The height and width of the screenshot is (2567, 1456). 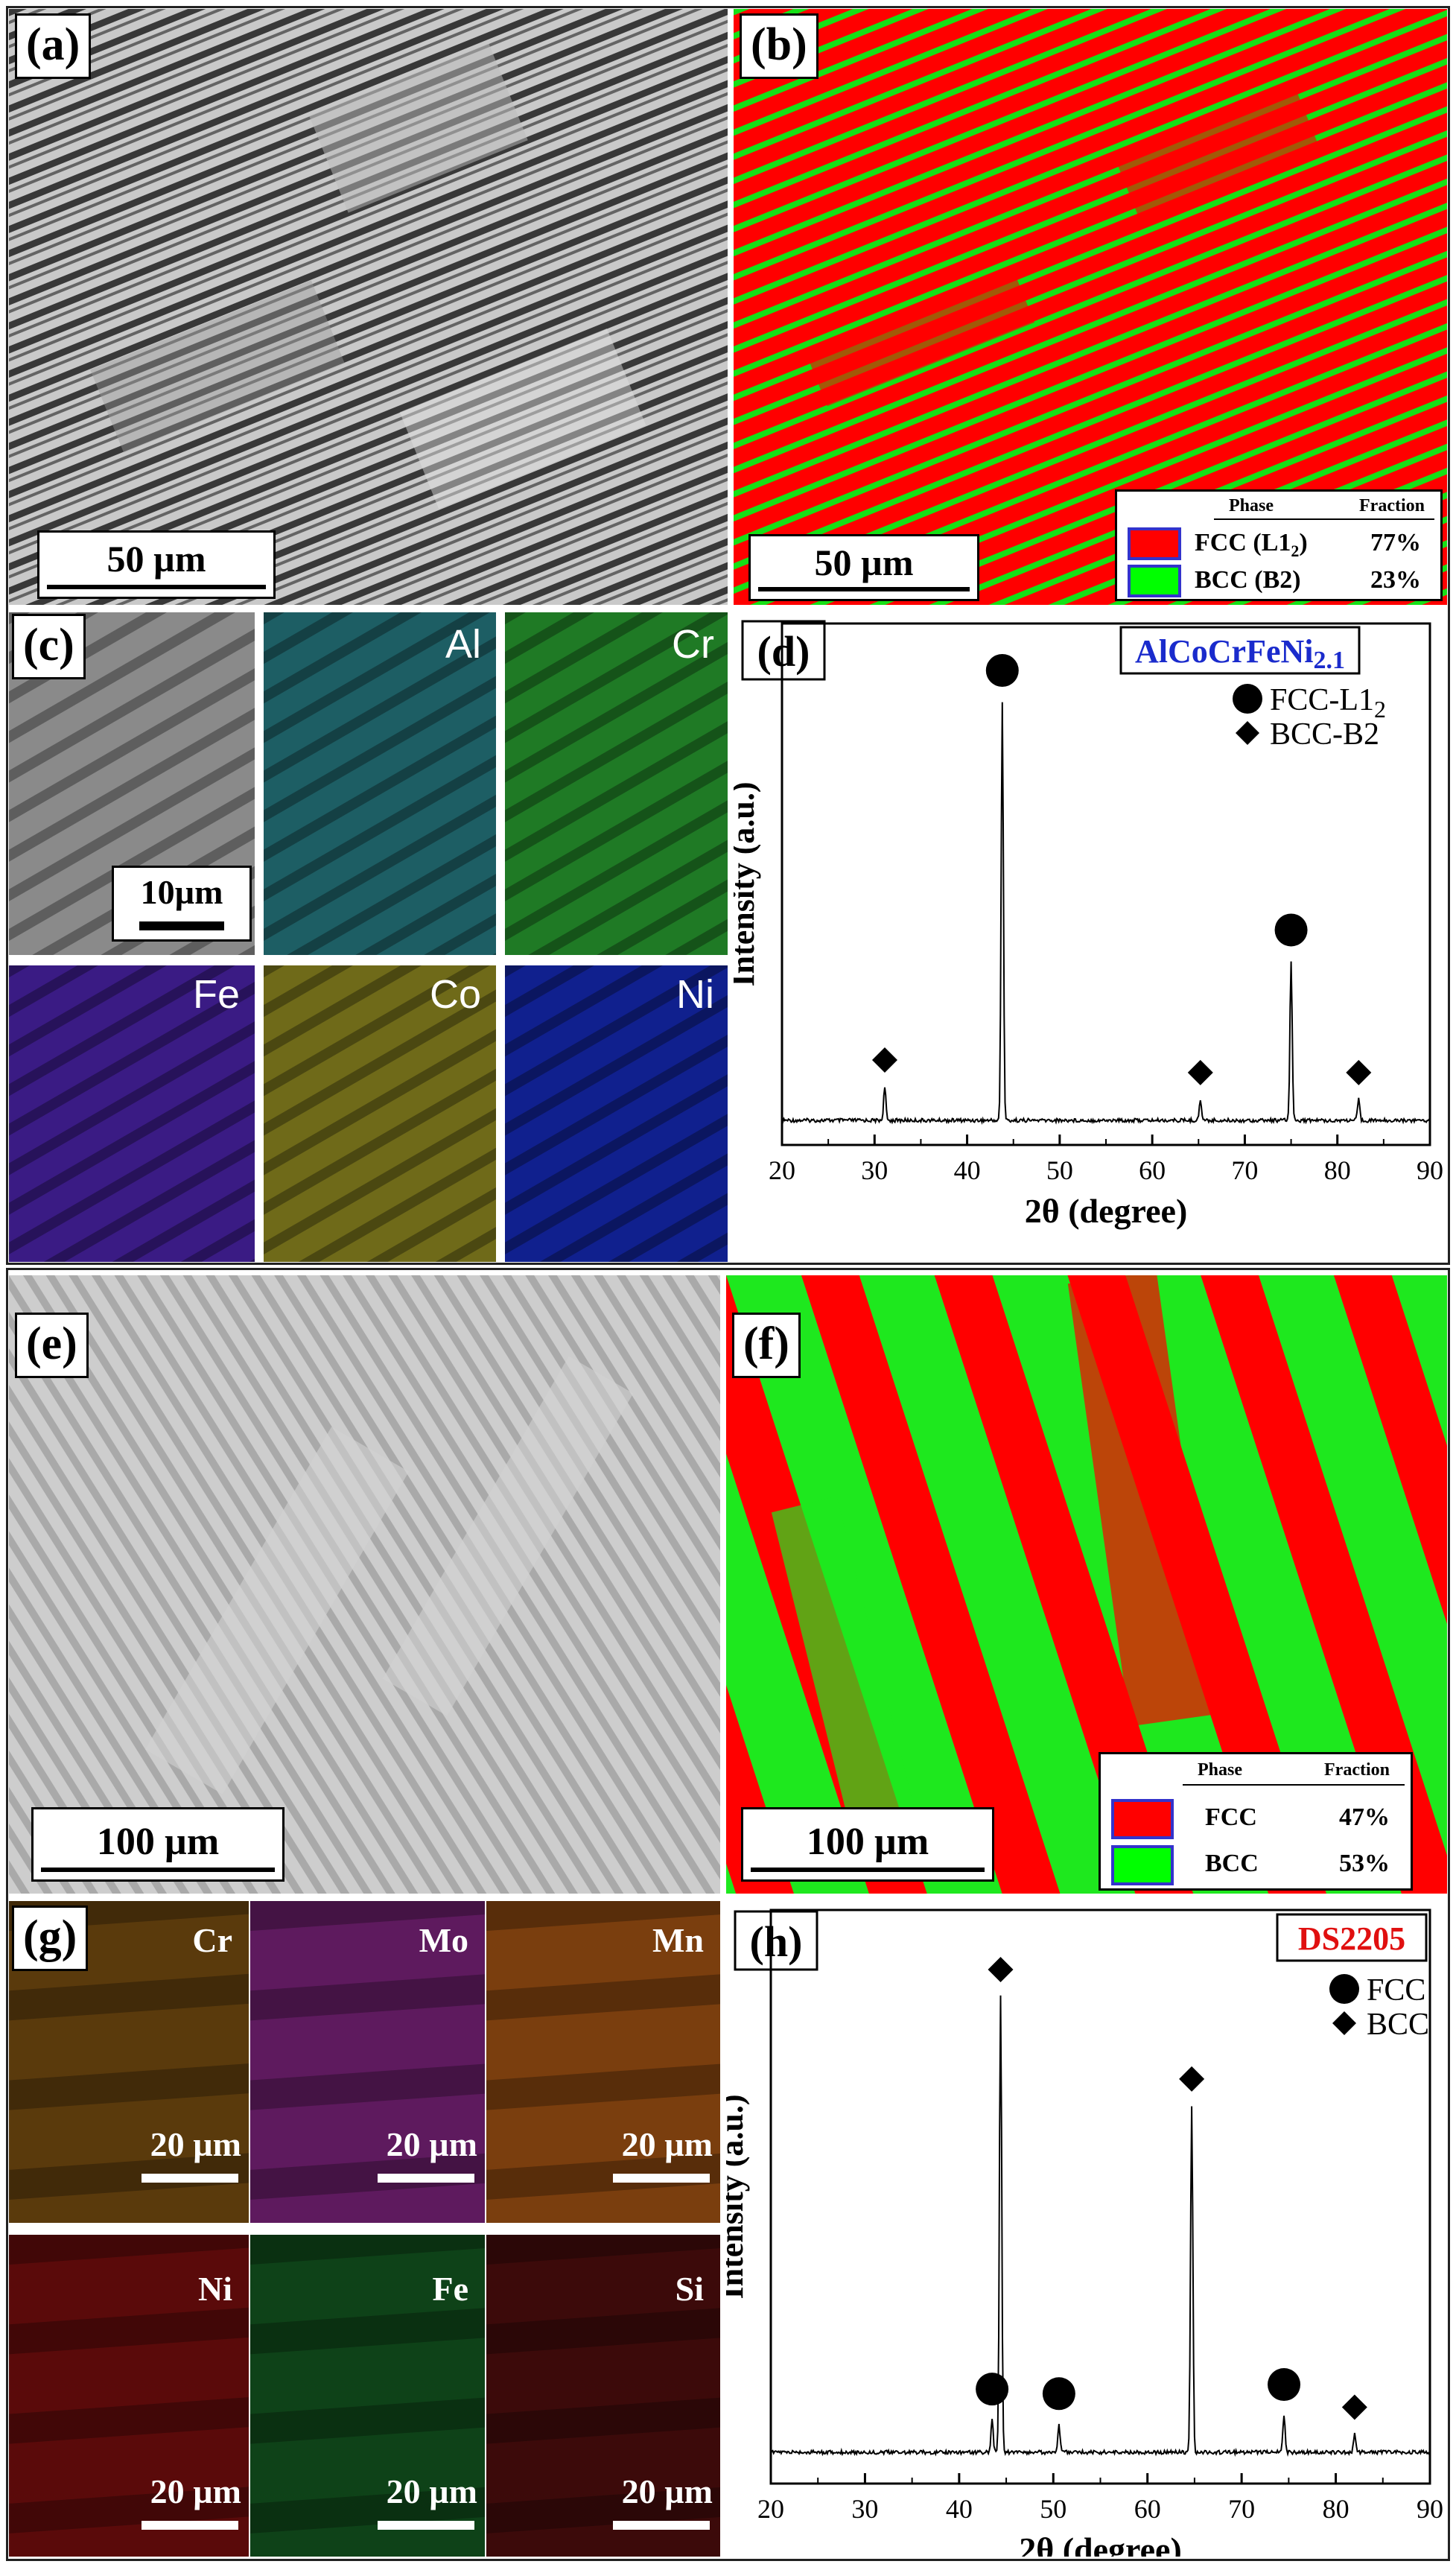 What do you see at coordinates (1430, 2509) in the screenshot?
I see `panel-h-xtick-label-90: 90` at bounding box center [1430, 2509].